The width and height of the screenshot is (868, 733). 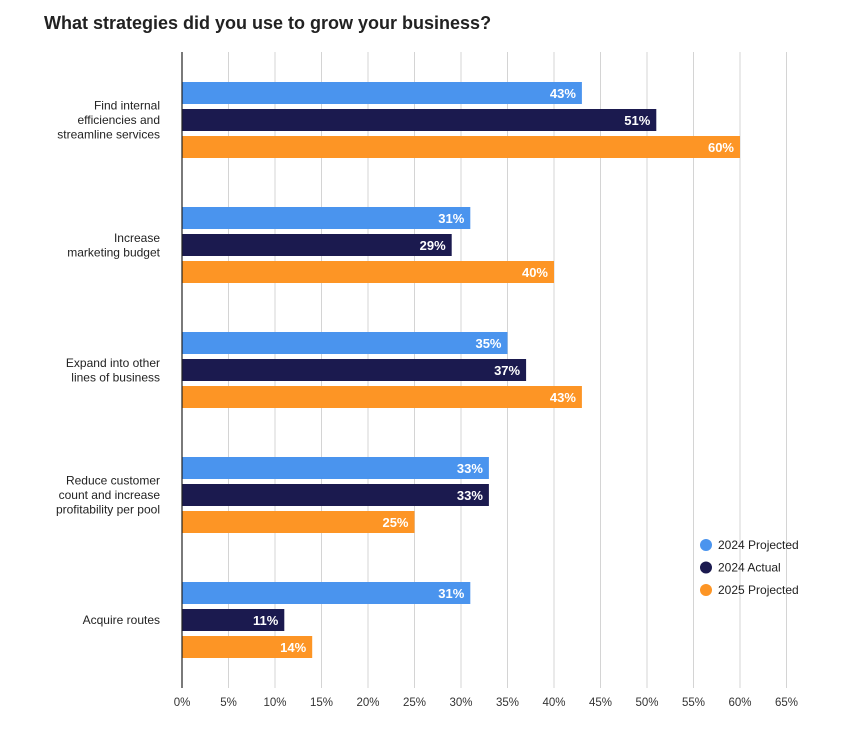 What do you see at coordinates (108, 510) in the screenshot?
I see `category-label-line: profitability per pool` at bounding box center [108, 510].